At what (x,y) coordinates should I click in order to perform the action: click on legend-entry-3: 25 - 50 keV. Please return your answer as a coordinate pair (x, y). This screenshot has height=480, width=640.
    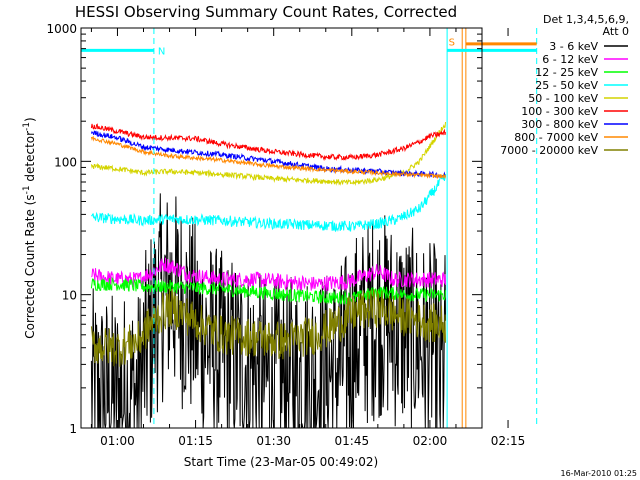
    Looking at the image, I should click on (566, 85).